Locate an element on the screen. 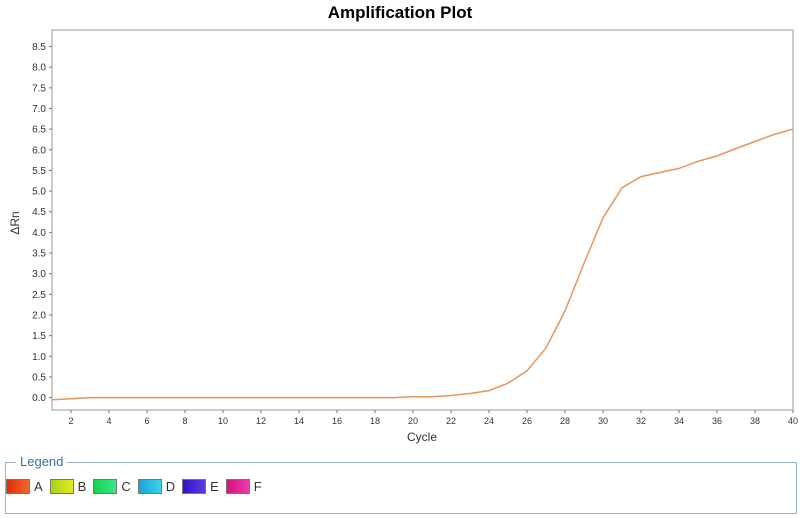 The width and height of the screenshot is (800, 518). y-tick-label: 4.0 is located at coordinates (39, 233).